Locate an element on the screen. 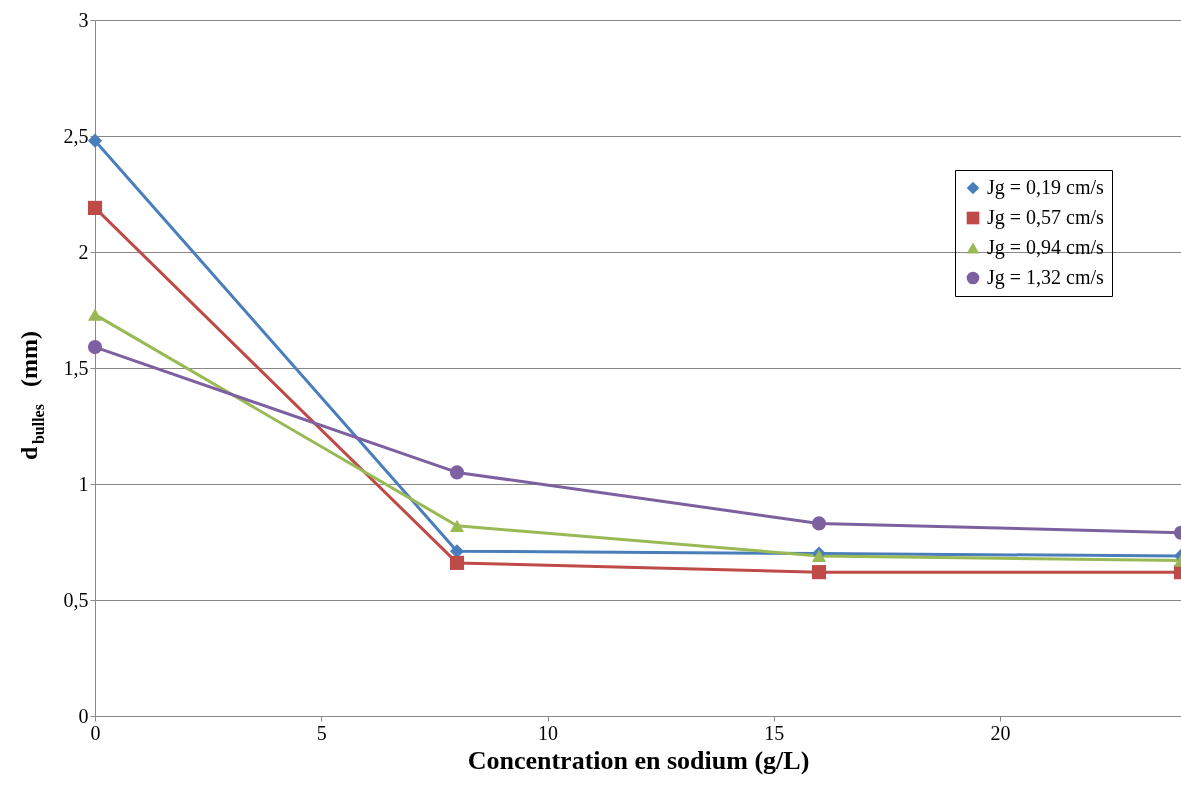  legend-label: Jg = 0,94 cm/s is located at coordinates (1046, 247).